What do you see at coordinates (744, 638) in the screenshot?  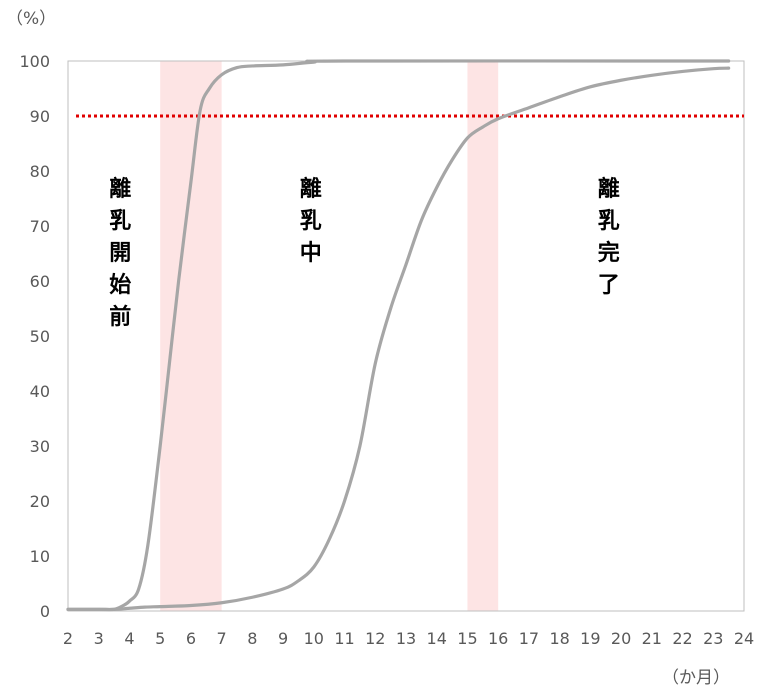 I see `x-tick-label: 24` at bounding box center [744, 638].